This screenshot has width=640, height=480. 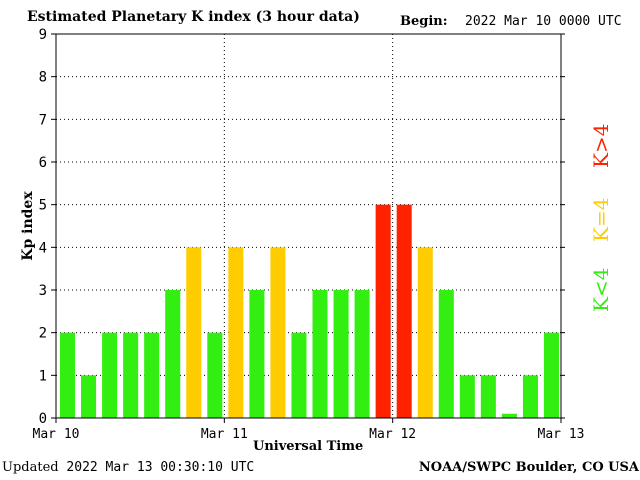 What do you see at coordinates (601, 289) in the screenshot?
I see `legend-below-4: K<4` at bounding box center [601, 289].